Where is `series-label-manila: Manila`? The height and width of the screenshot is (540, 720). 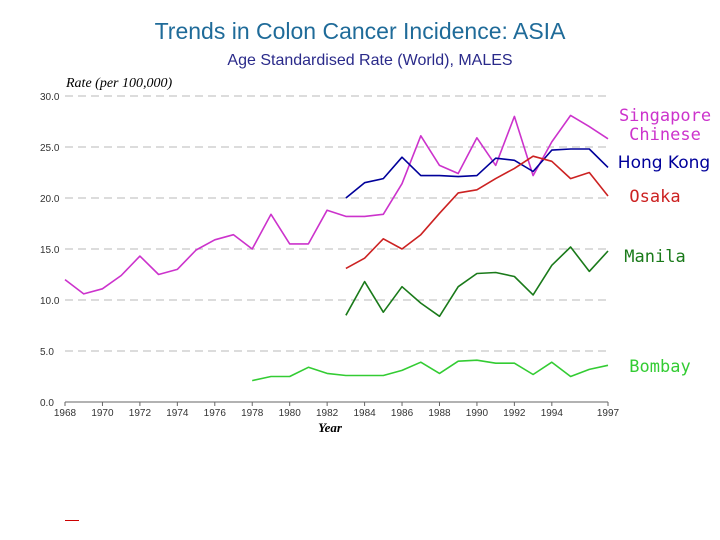 series-label-manila: Manila is located at coordinates (655, 257).